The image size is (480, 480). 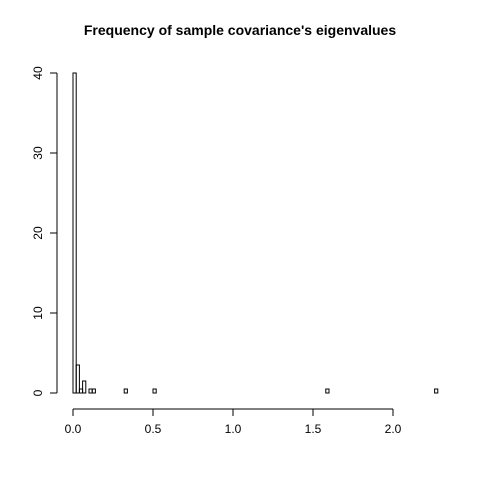 What do you see at coordinates (38, 233) in the screenshot?
I see `y-tick-label: 20` at bounding box center [38, 233].